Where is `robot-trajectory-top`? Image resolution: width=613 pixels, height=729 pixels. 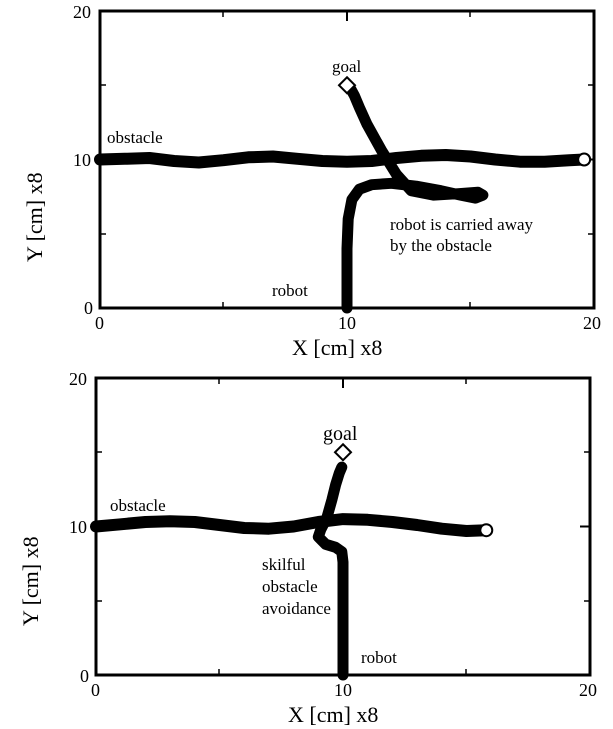 robot-trajectory-top is located at coordinates (415, 197).